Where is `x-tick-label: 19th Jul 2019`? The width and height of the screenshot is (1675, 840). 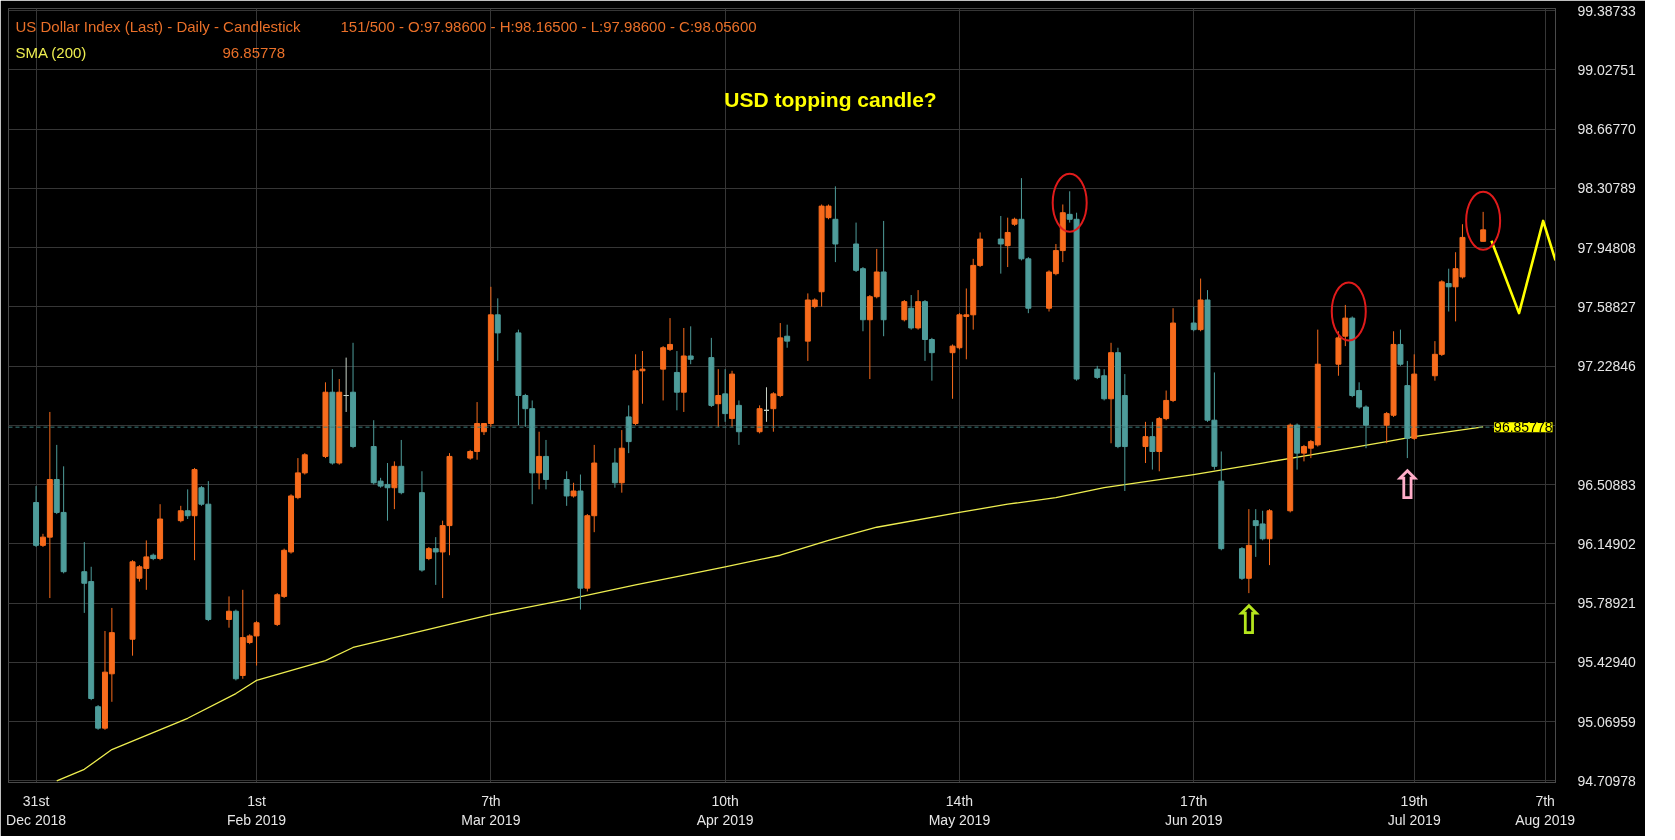
x-tick-label: 19th Jul 2019 is located at coordinates (1414, 810).